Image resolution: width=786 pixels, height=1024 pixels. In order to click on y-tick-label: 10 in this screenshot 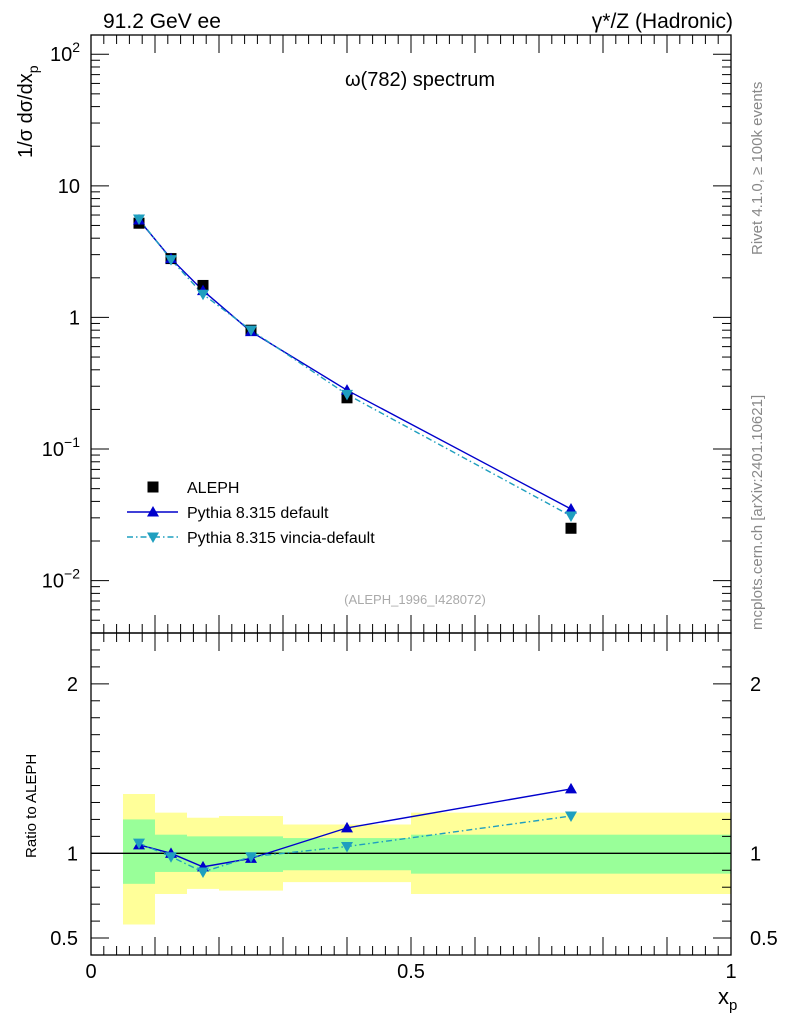, I will do `click(69, 187)`.